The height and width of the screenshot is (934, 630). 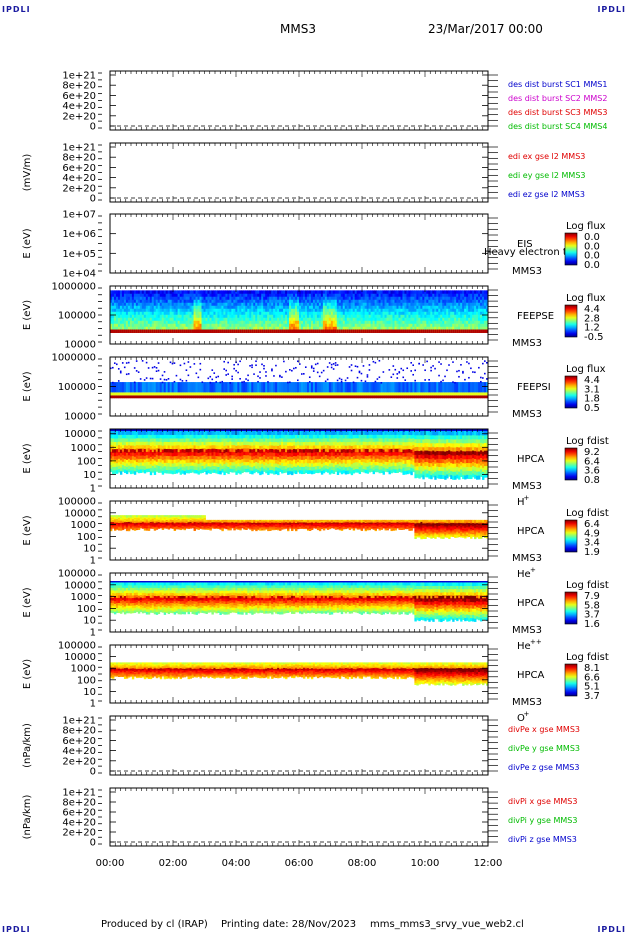 What do you see at coordinates (557, 98) in the screenshot?
I see `legend-entry: des dist burst SC2 MMS2` at bounding box center [557, 98].